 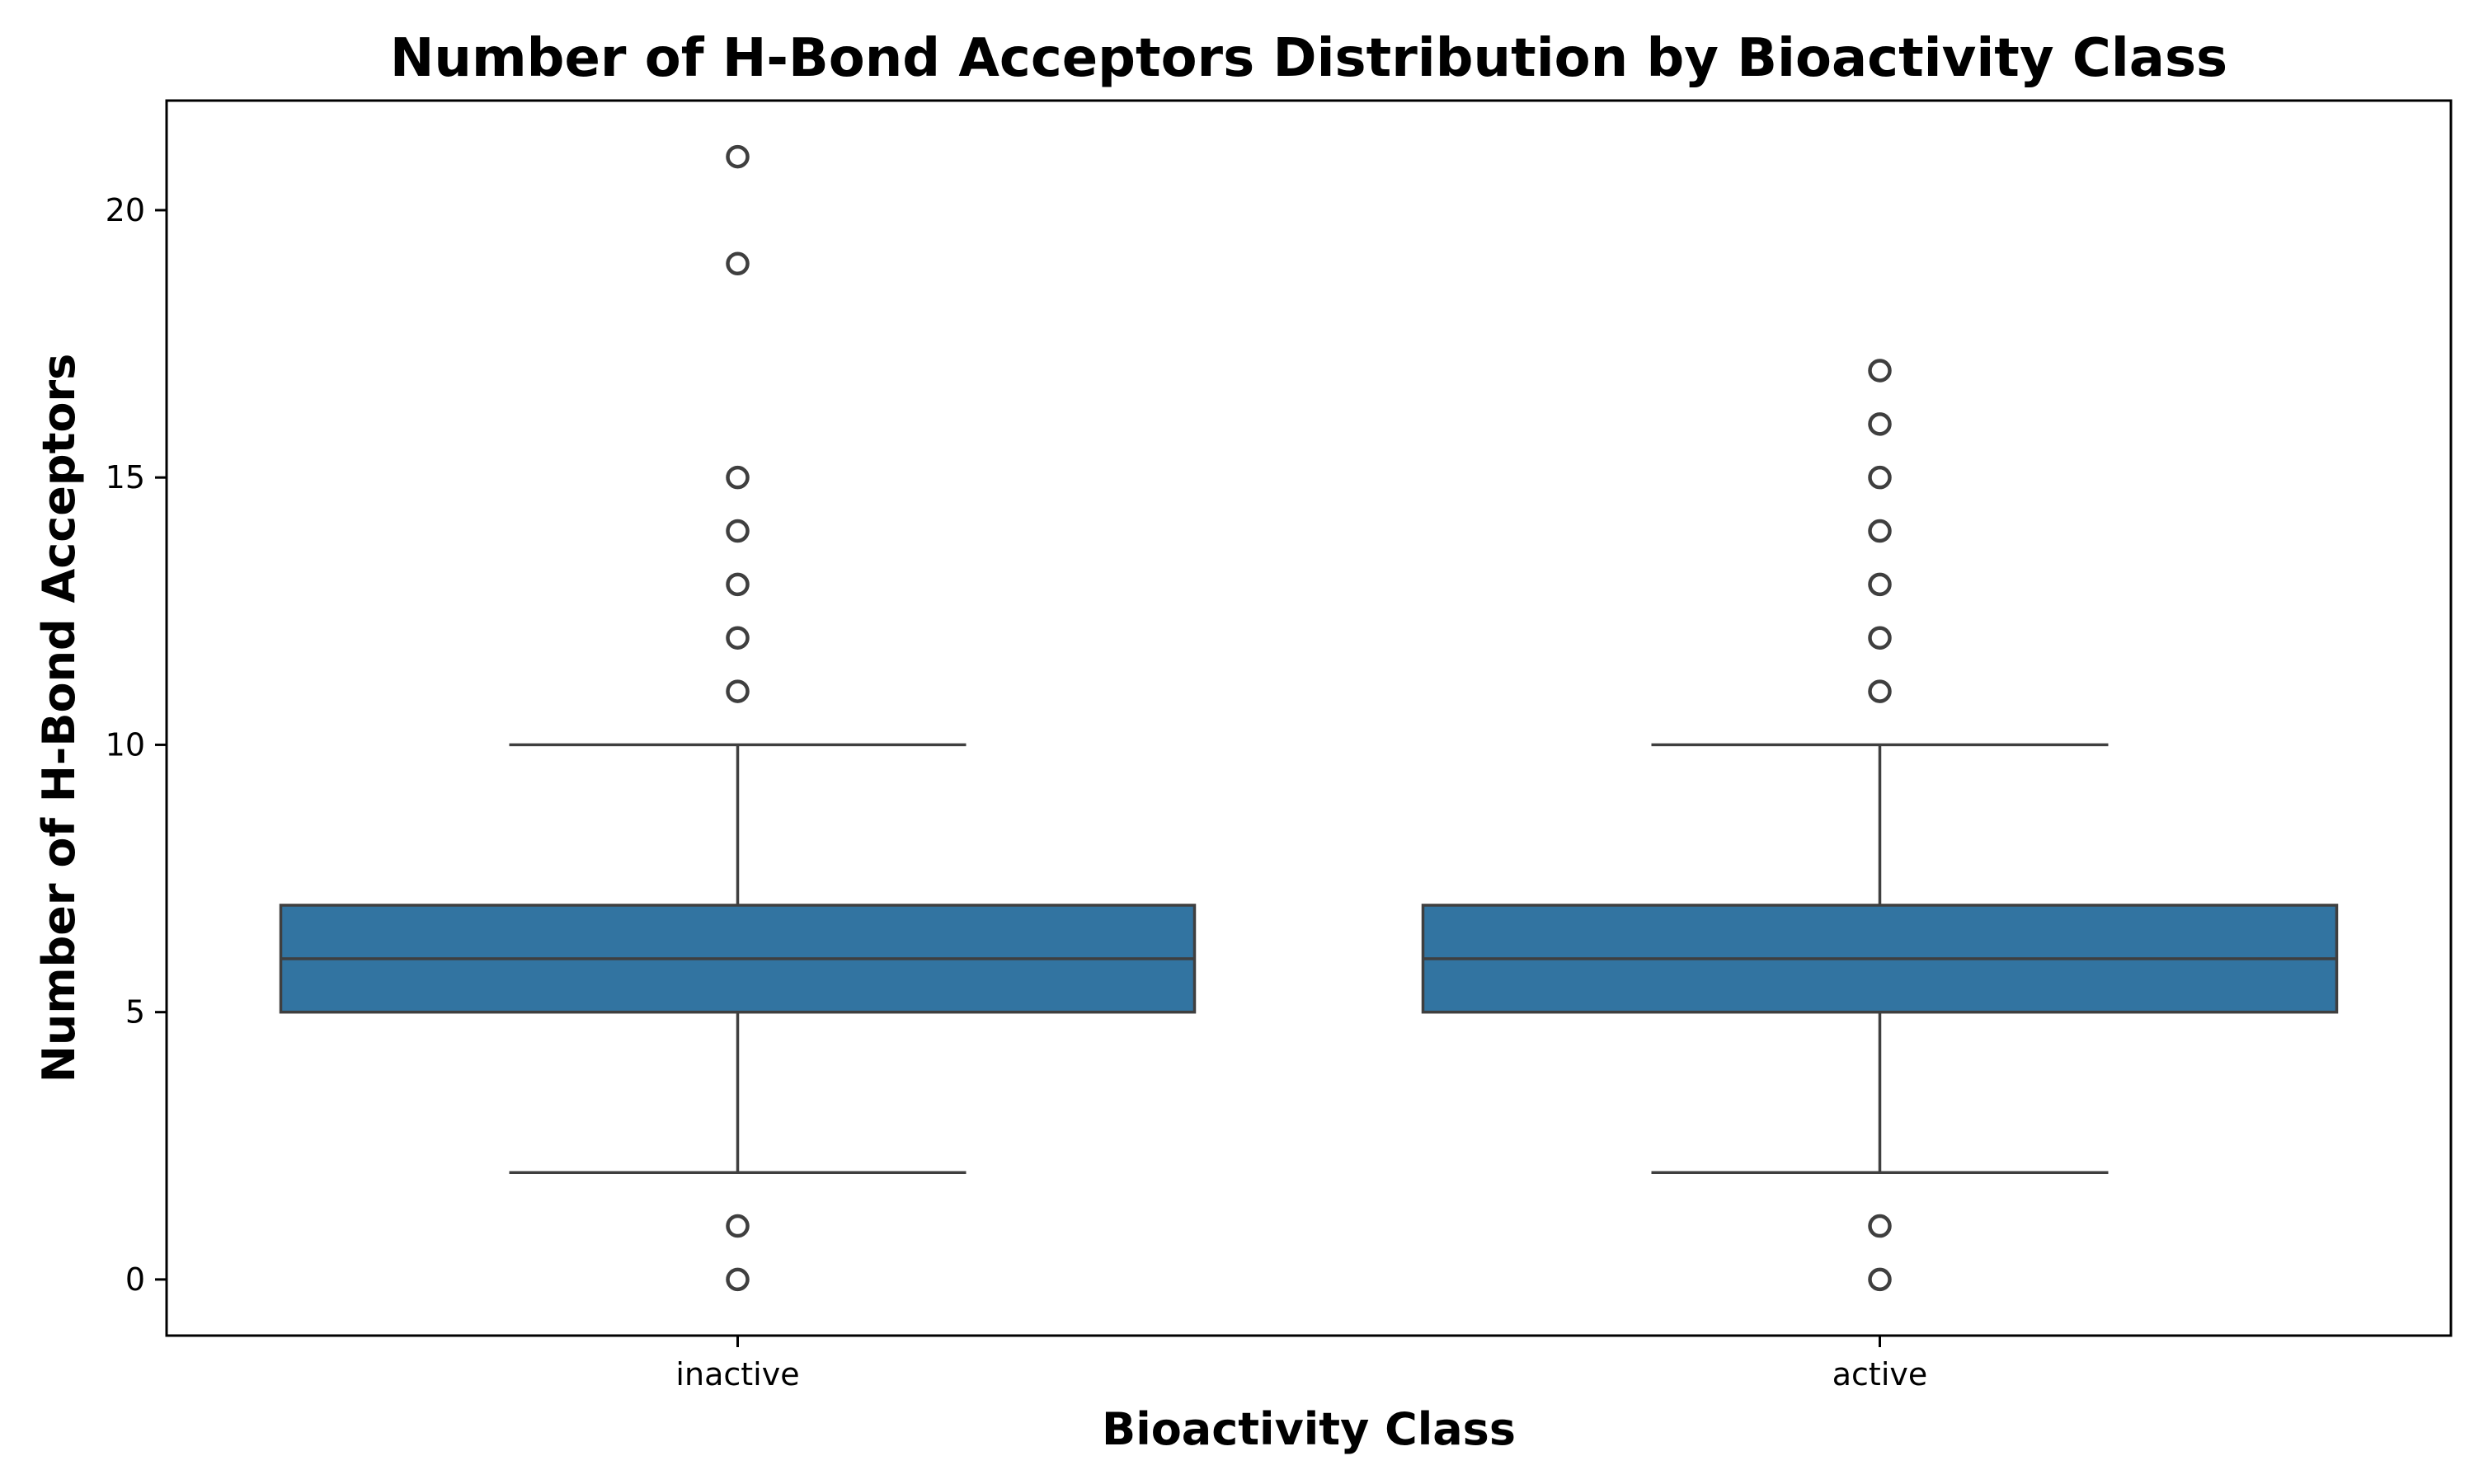 I want to click on x-tick-label: inactive, so click(x=737, y=1374).